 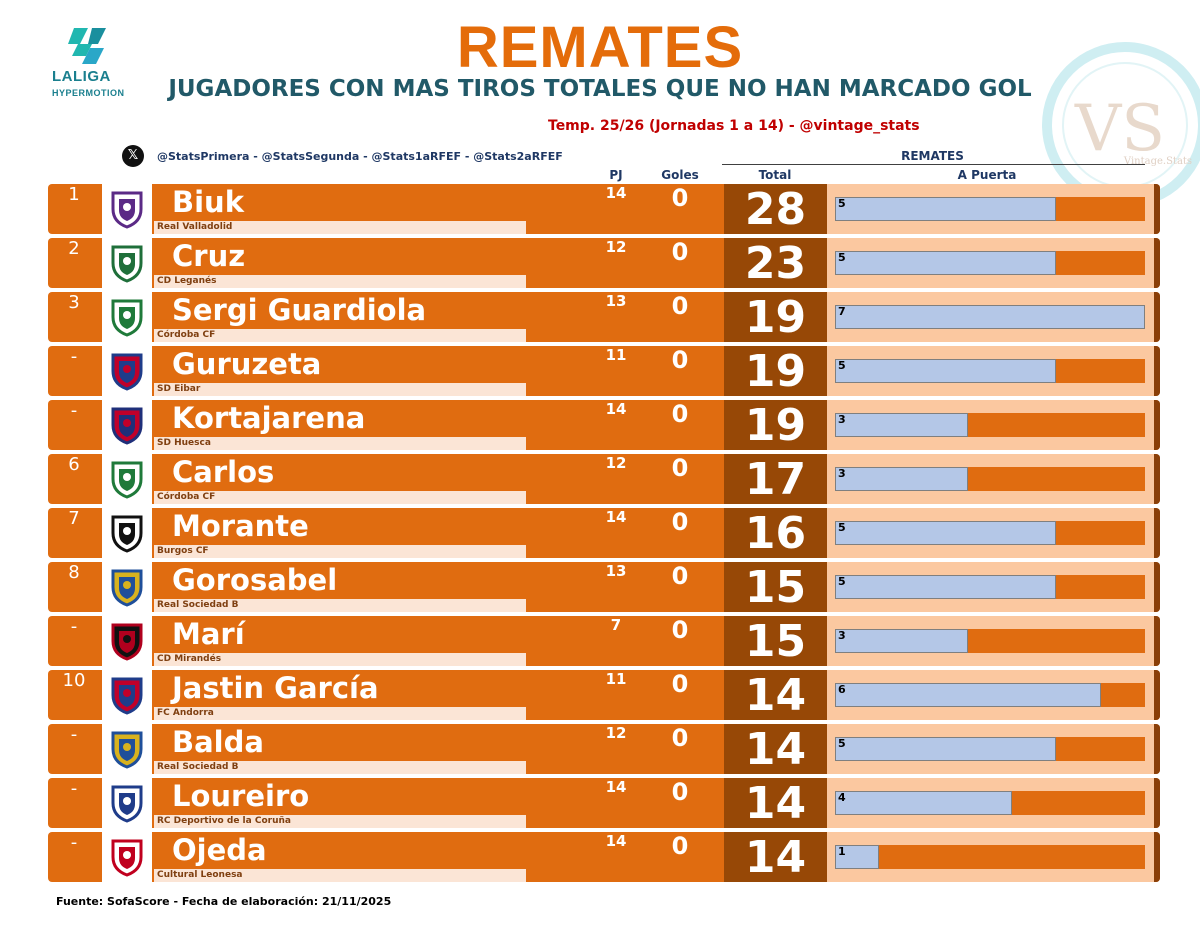 What do you see at coordinates (208, 634) in the screenshot?
I see `player-name: Marí` at bounding box center [208, 634].